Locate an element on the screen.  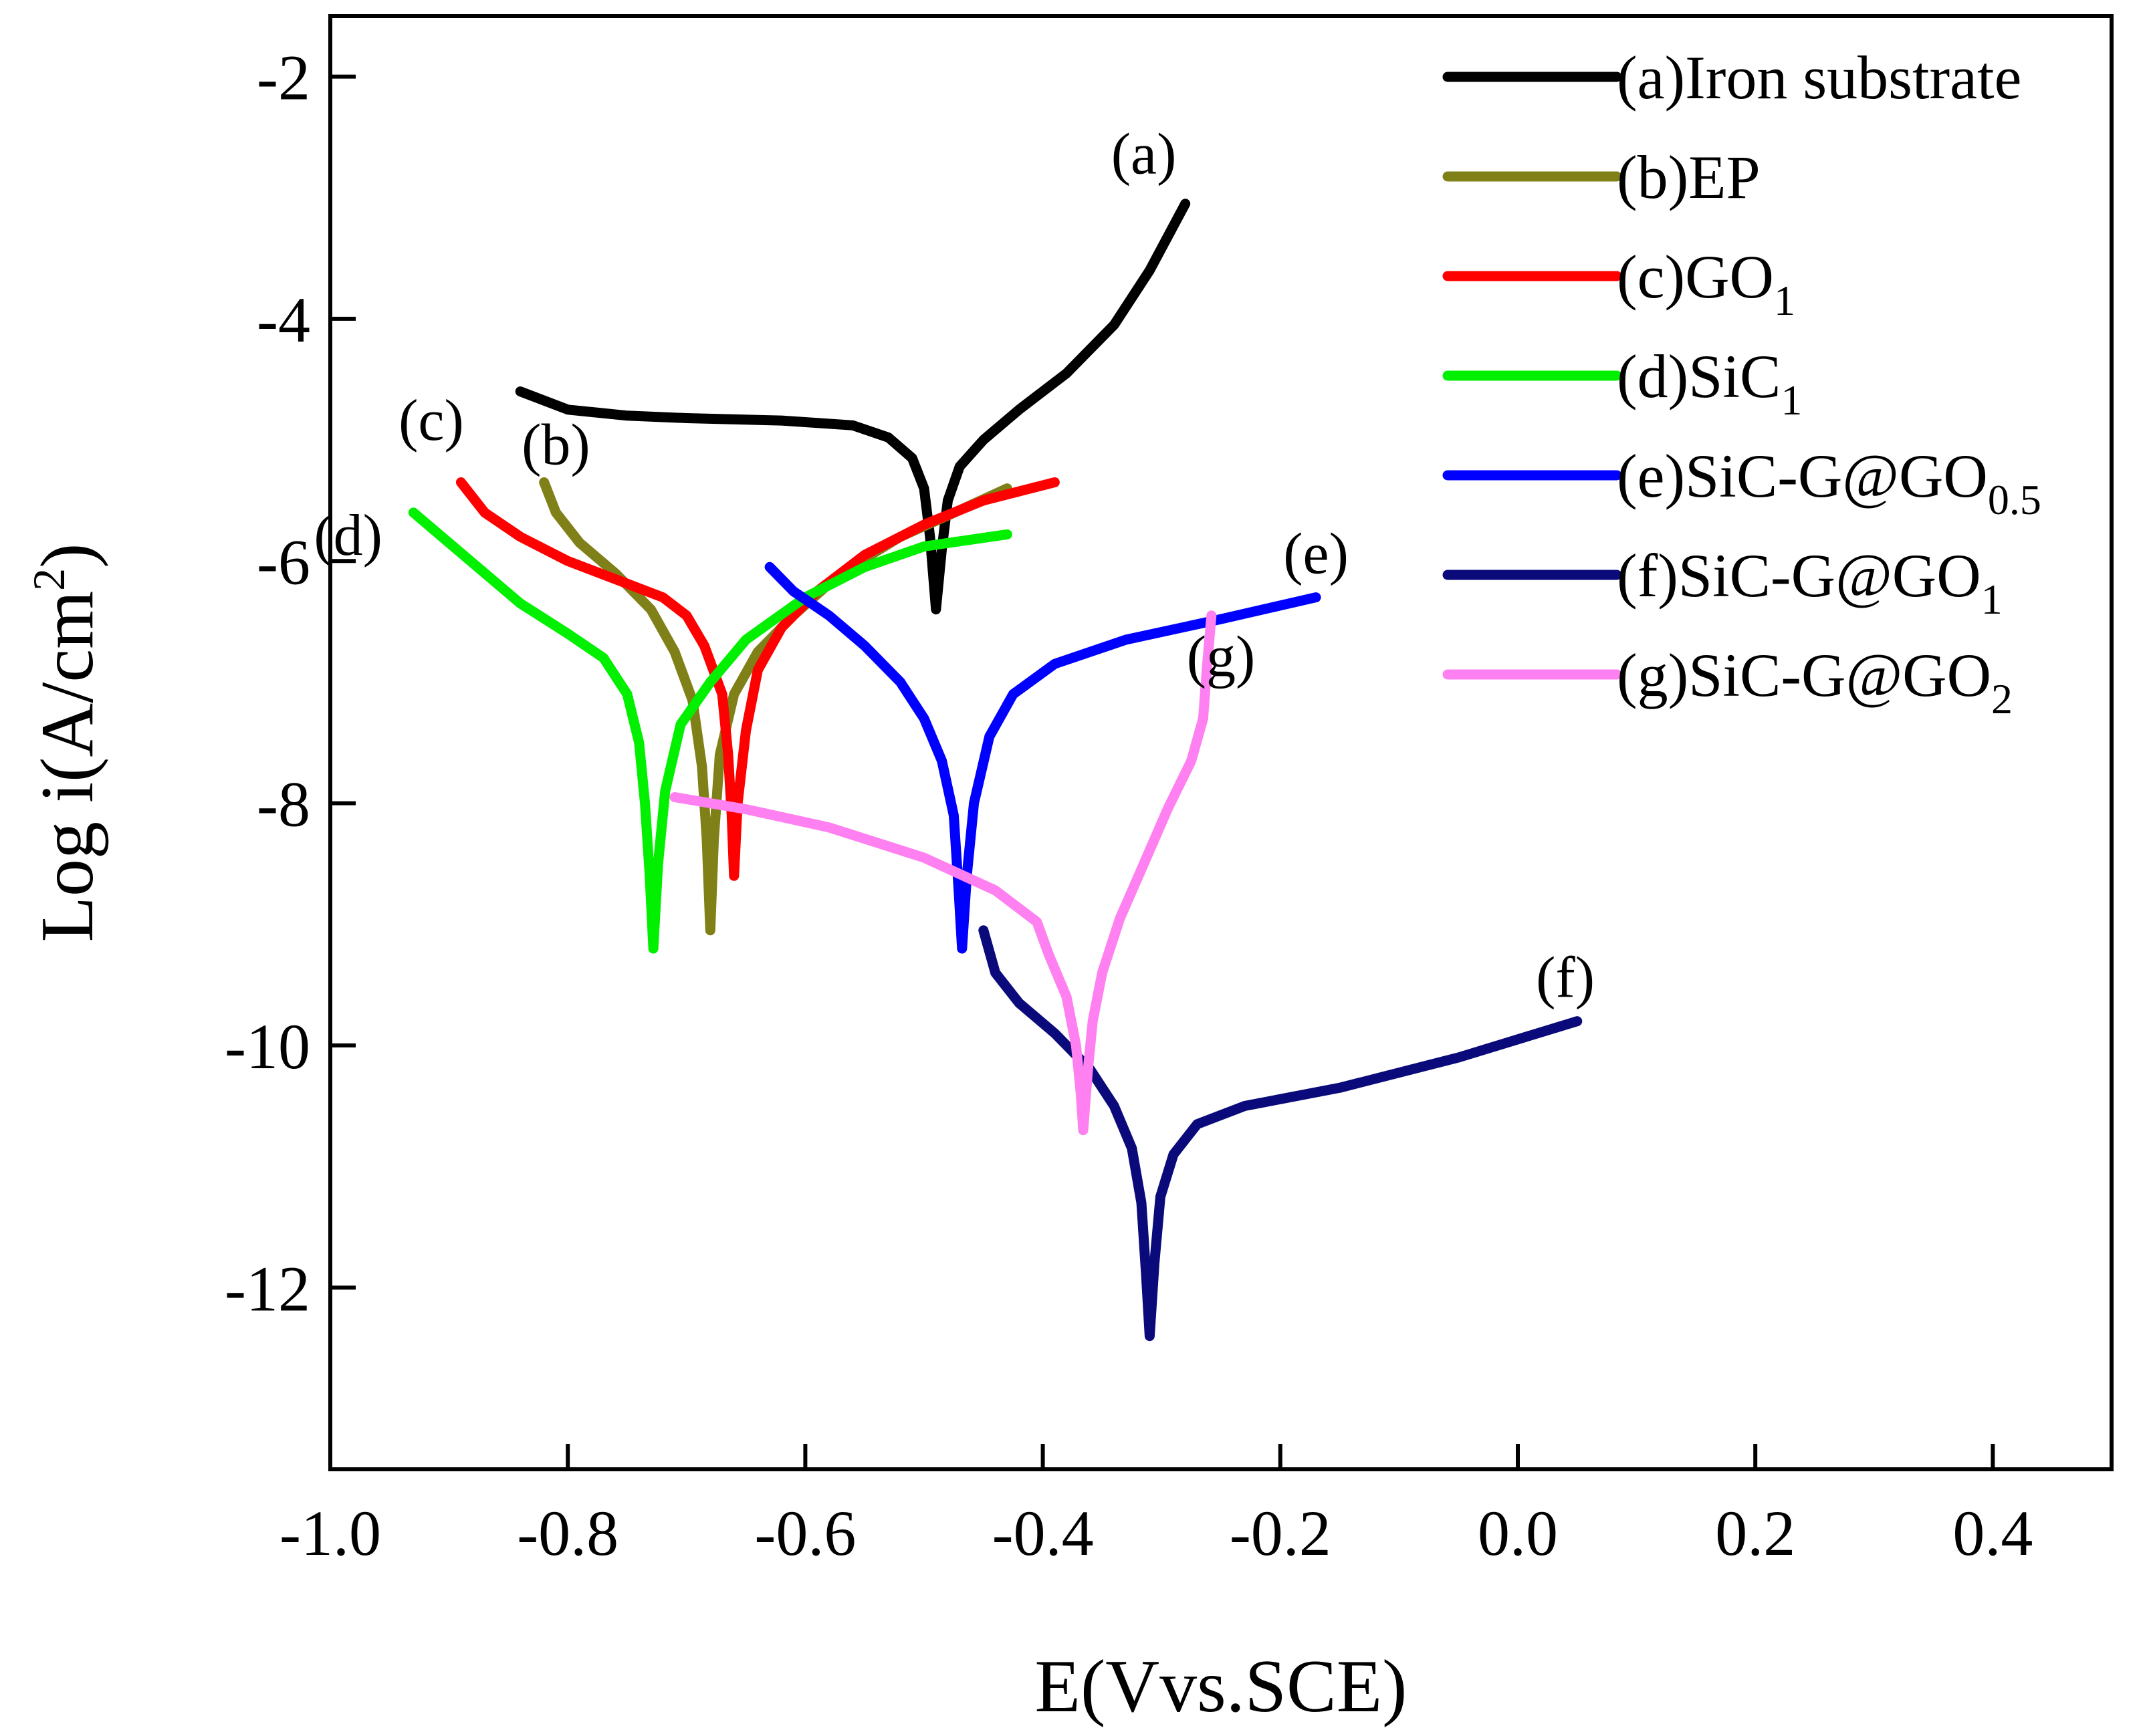
legend-label-text: (b)EP is located at coordinates (1689, 177).